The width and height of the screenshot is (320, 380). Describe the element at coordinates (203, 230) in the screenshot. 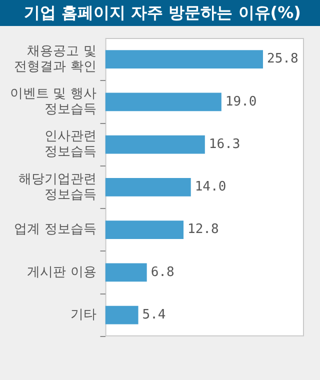

I see `data-label: 12.8` at that location.